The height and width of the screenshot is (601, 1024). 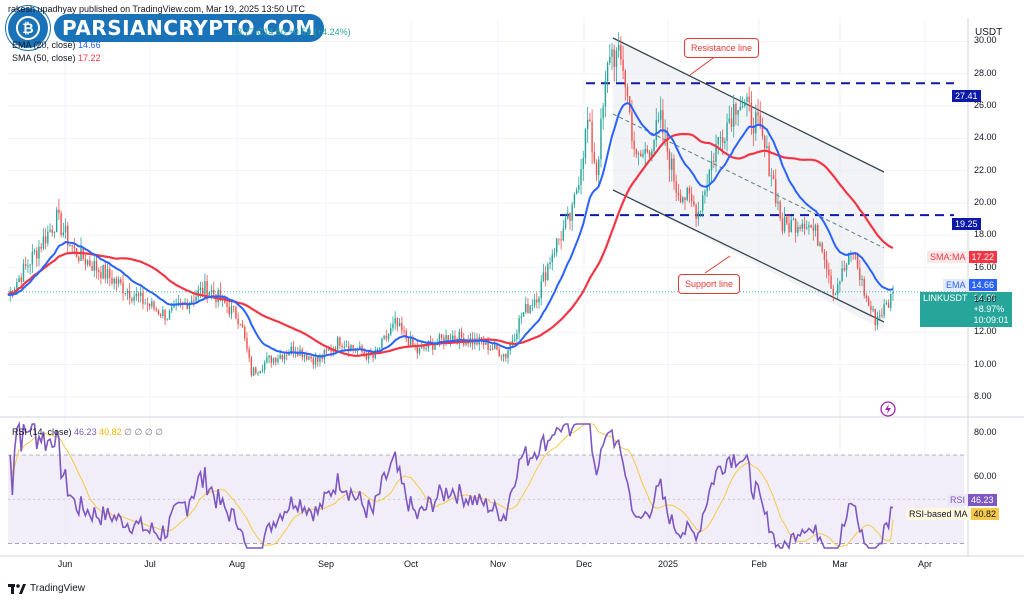 What do you see at coordinates (709, 284) in the screenshot?
I see `support-line-callout: Support line` at bounding box center [709, 284].